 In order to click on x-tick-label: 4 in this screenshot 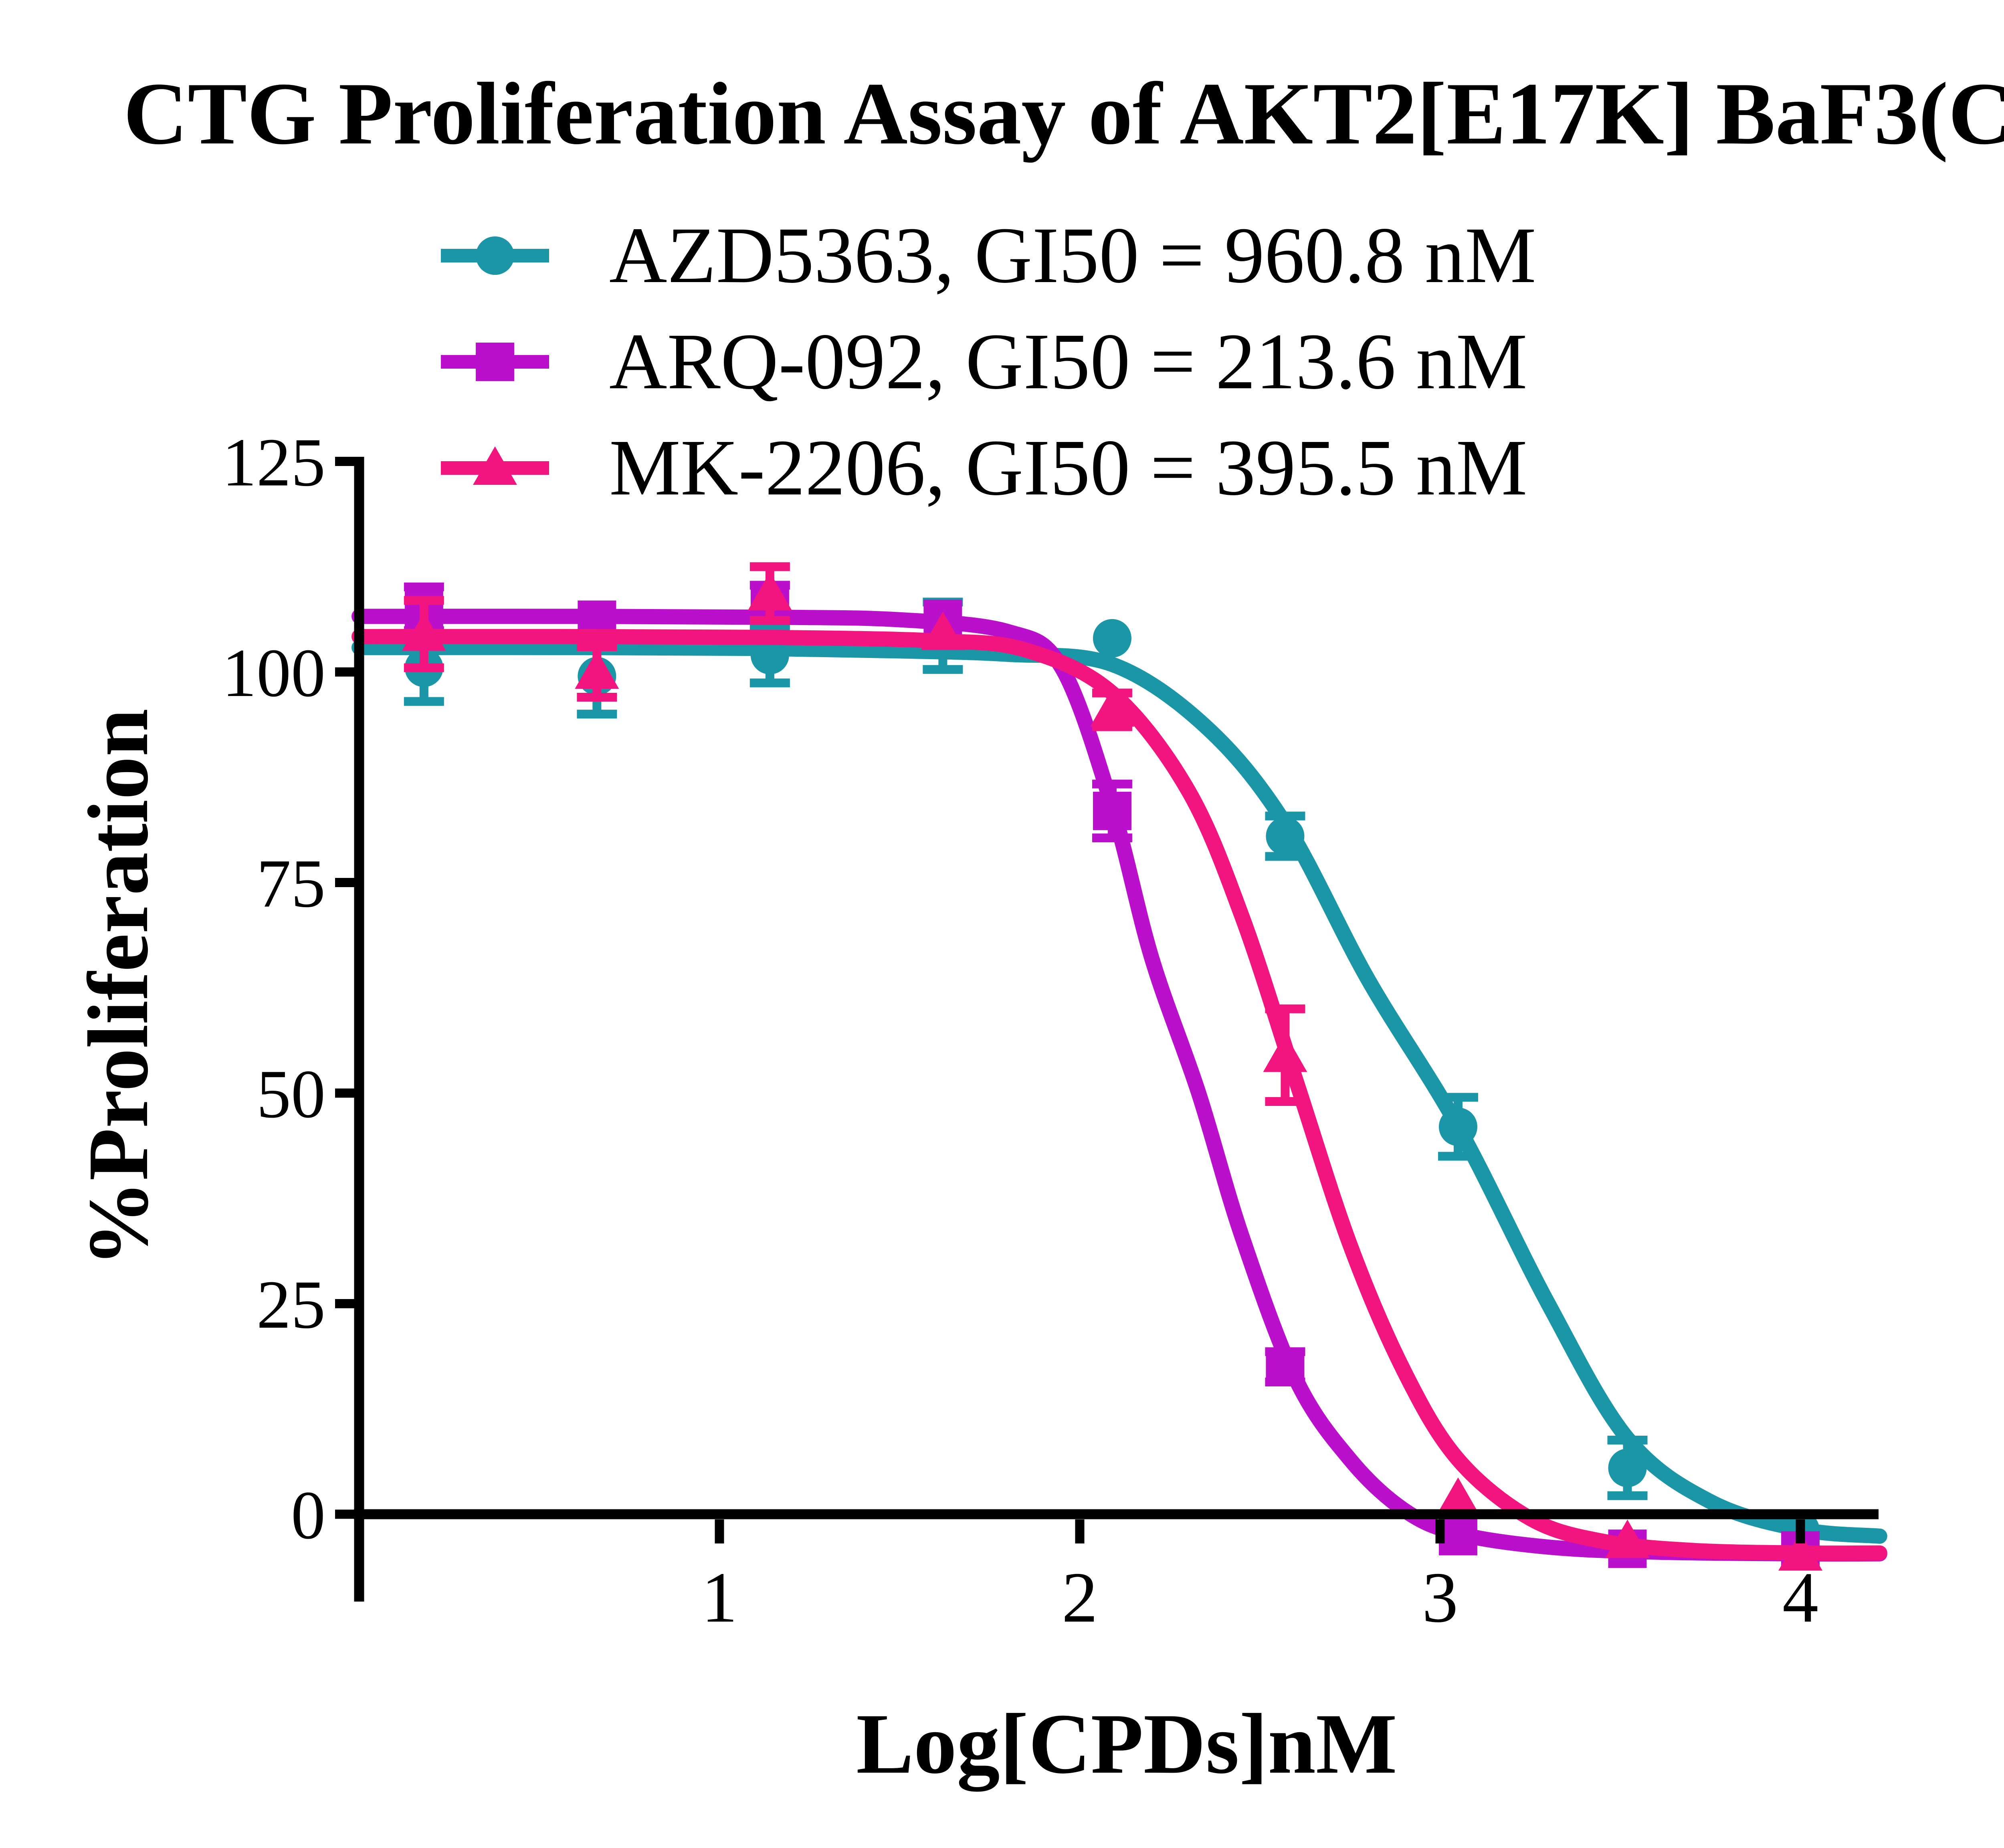, I will do `click(1800, 1597)`.